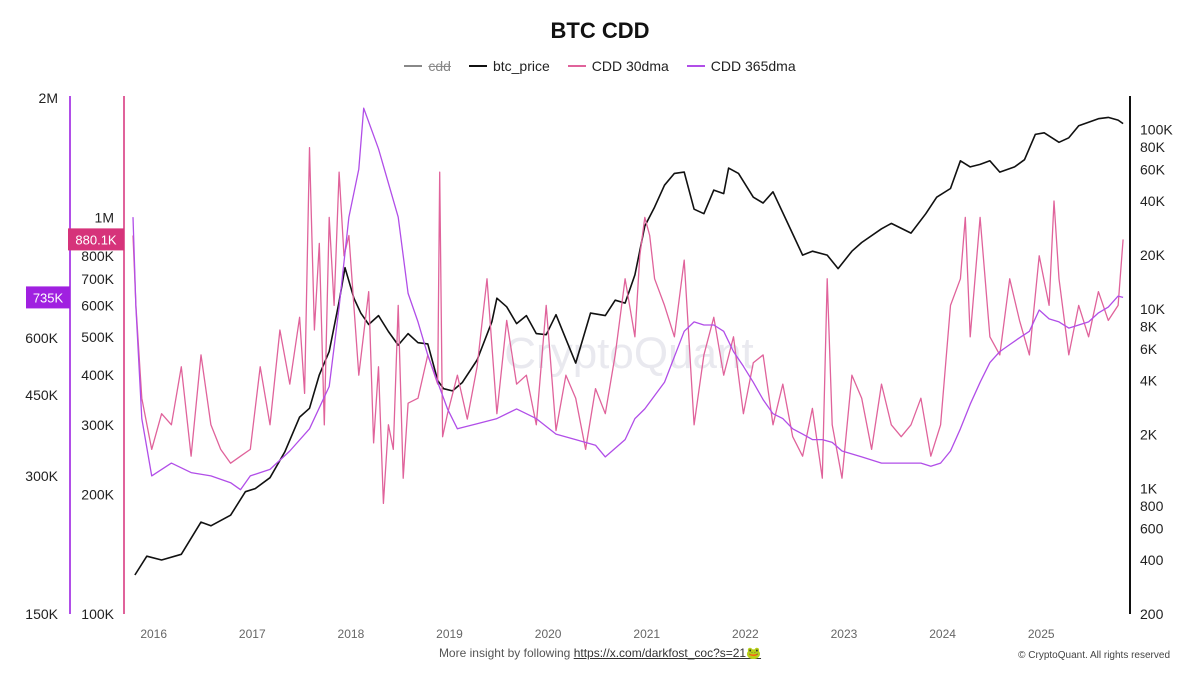  Describe the element at coordinates (153, 634) in the screenshot. I see `x-tick: 2016` at that location.